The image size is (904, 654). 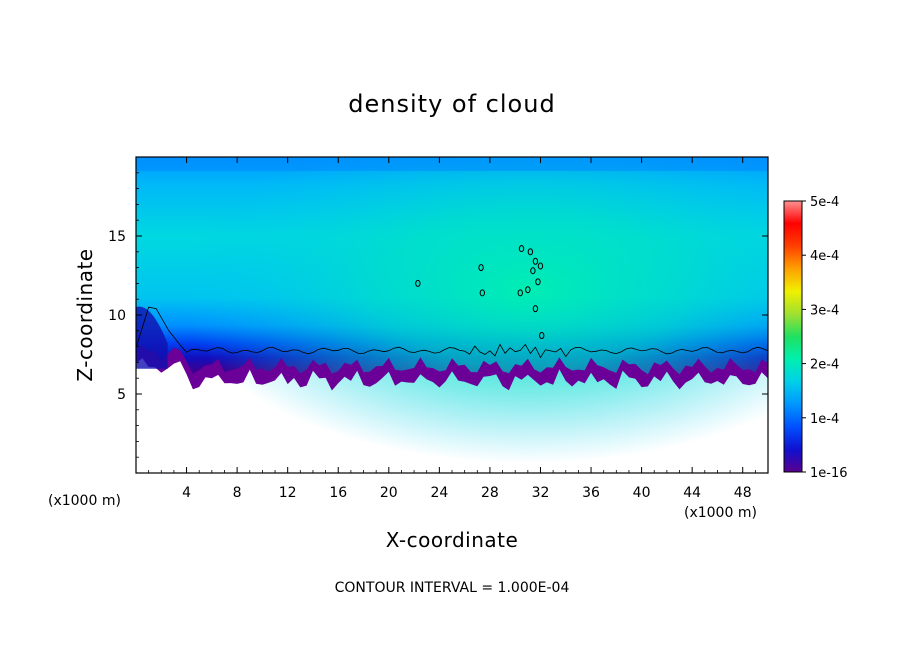 I want to click on contour-line, so click(x=452, y=332).